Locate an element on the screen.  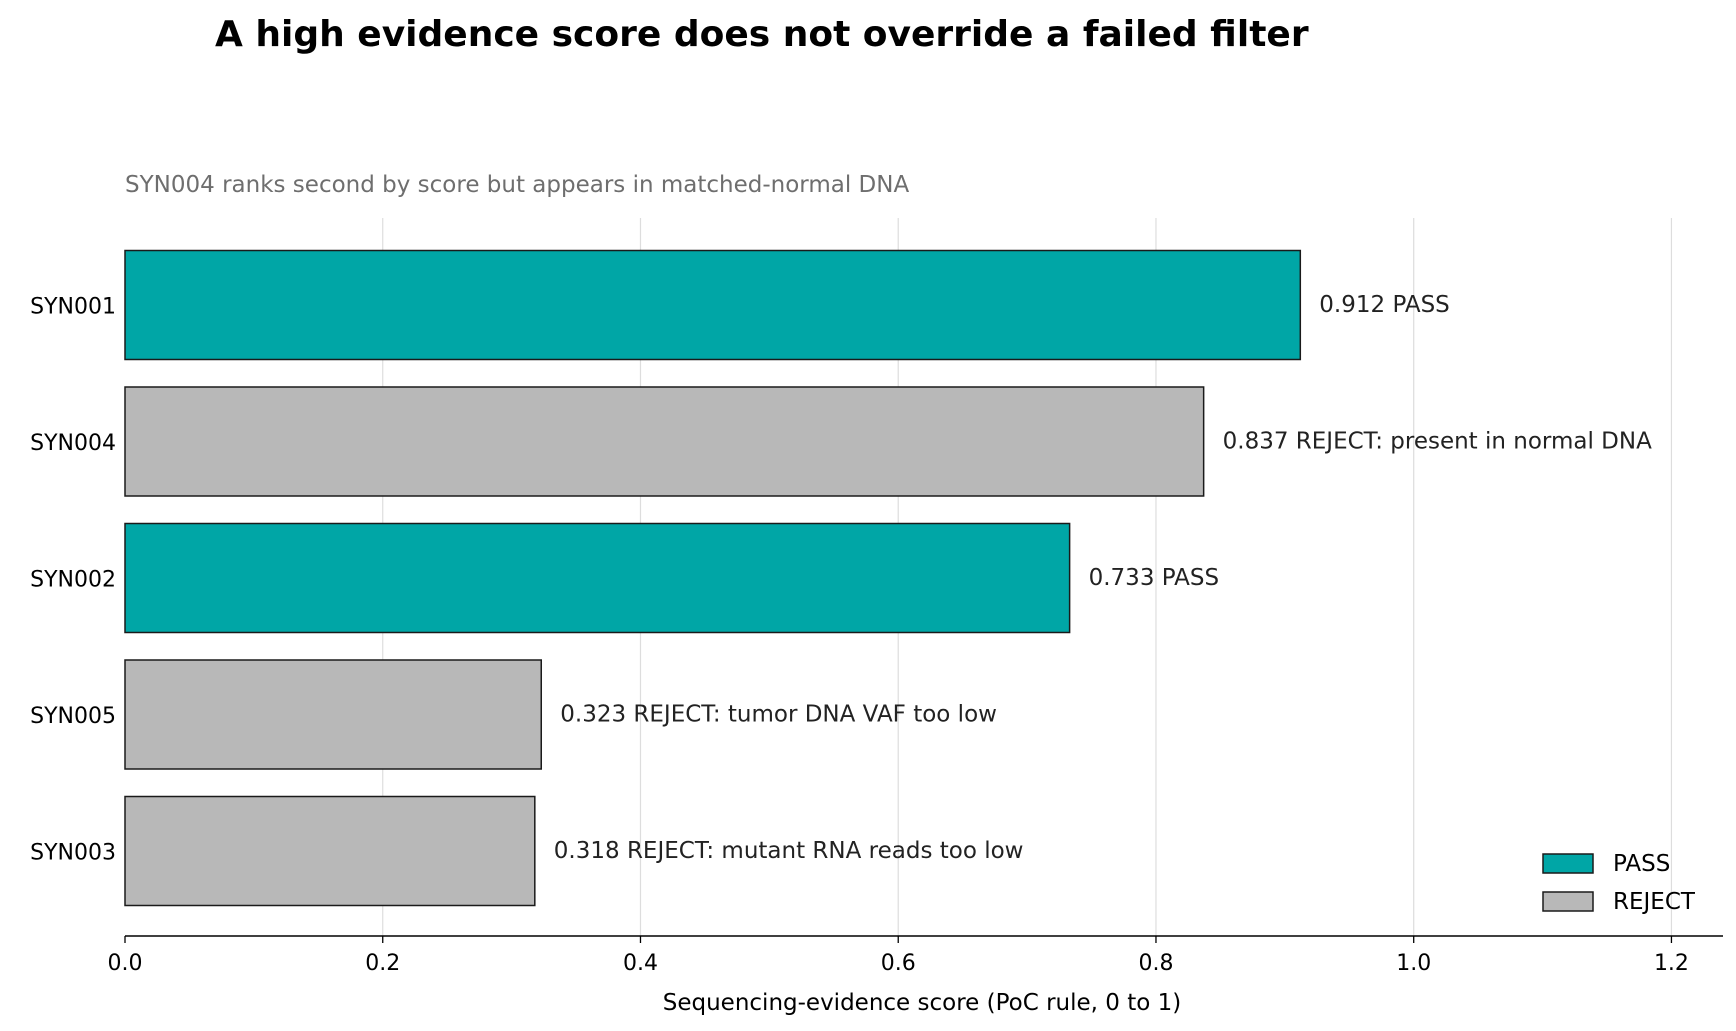
y-tick-label: SYN003 is located at coordinates (73, 853).